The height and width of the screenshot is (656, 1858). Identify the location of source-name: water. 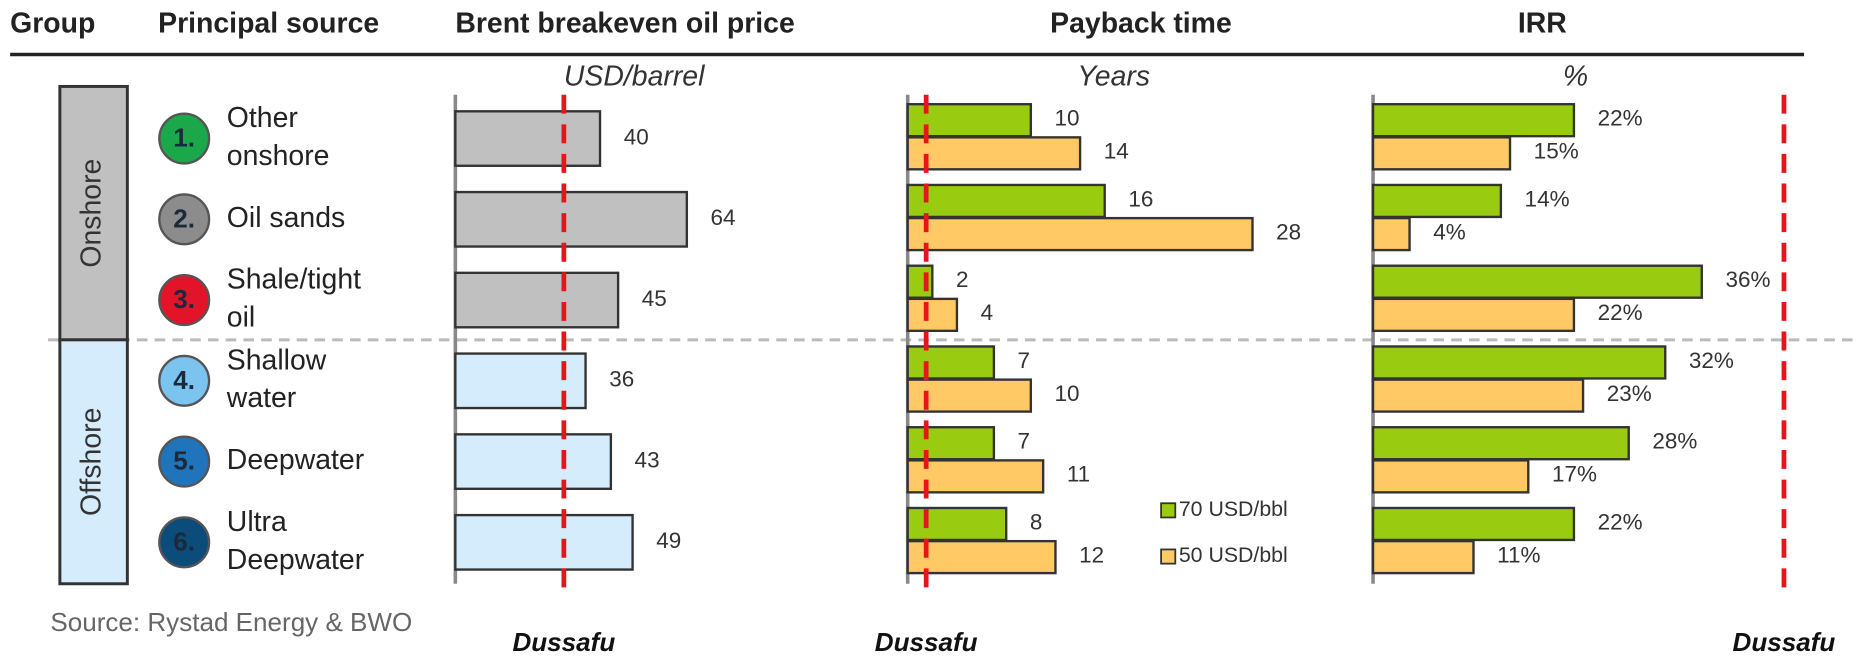
(261, 398).